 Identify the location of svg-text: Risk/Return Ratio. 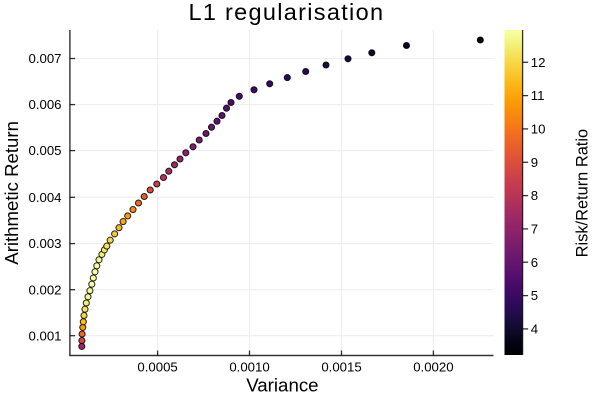
(582, 193).